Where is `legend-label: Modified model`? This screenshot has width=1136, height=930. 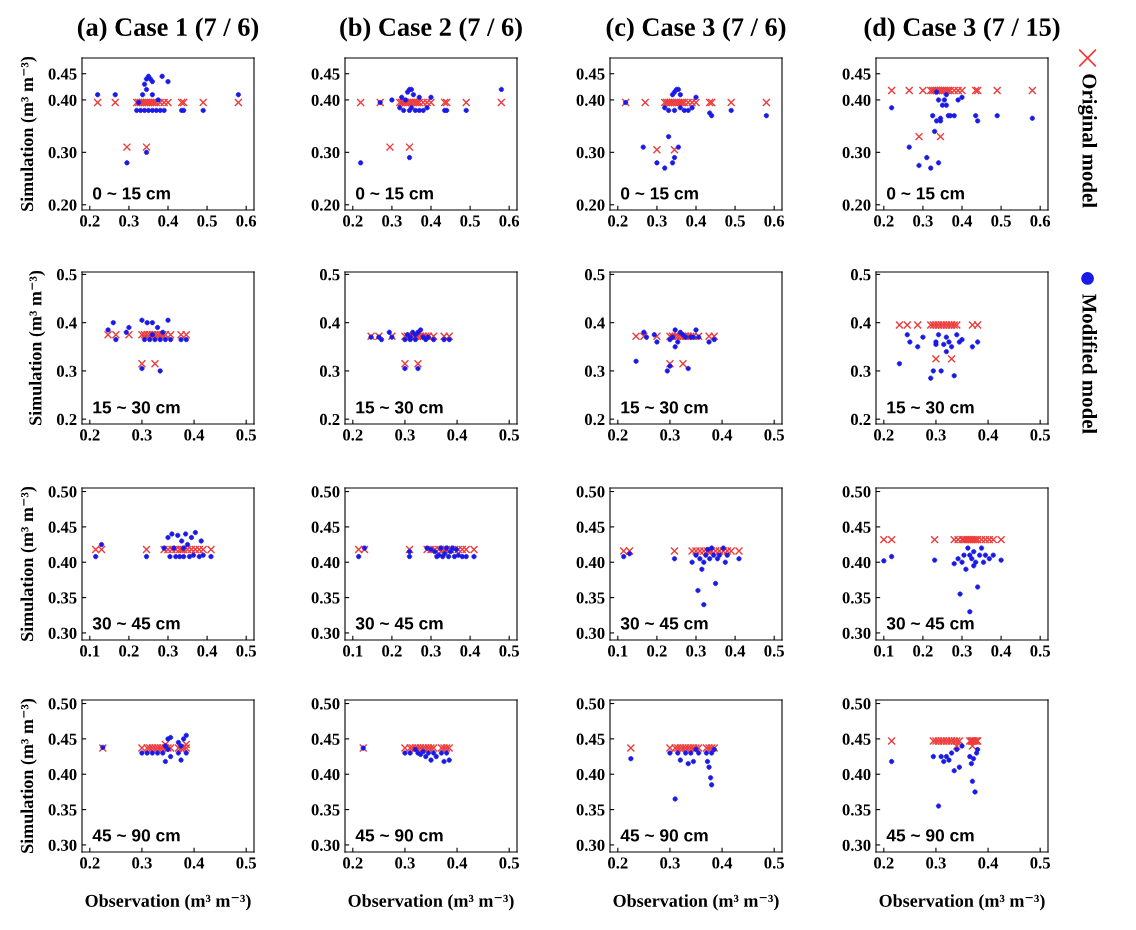 legend-label: Modified model is located at coordinates (1090, 363).